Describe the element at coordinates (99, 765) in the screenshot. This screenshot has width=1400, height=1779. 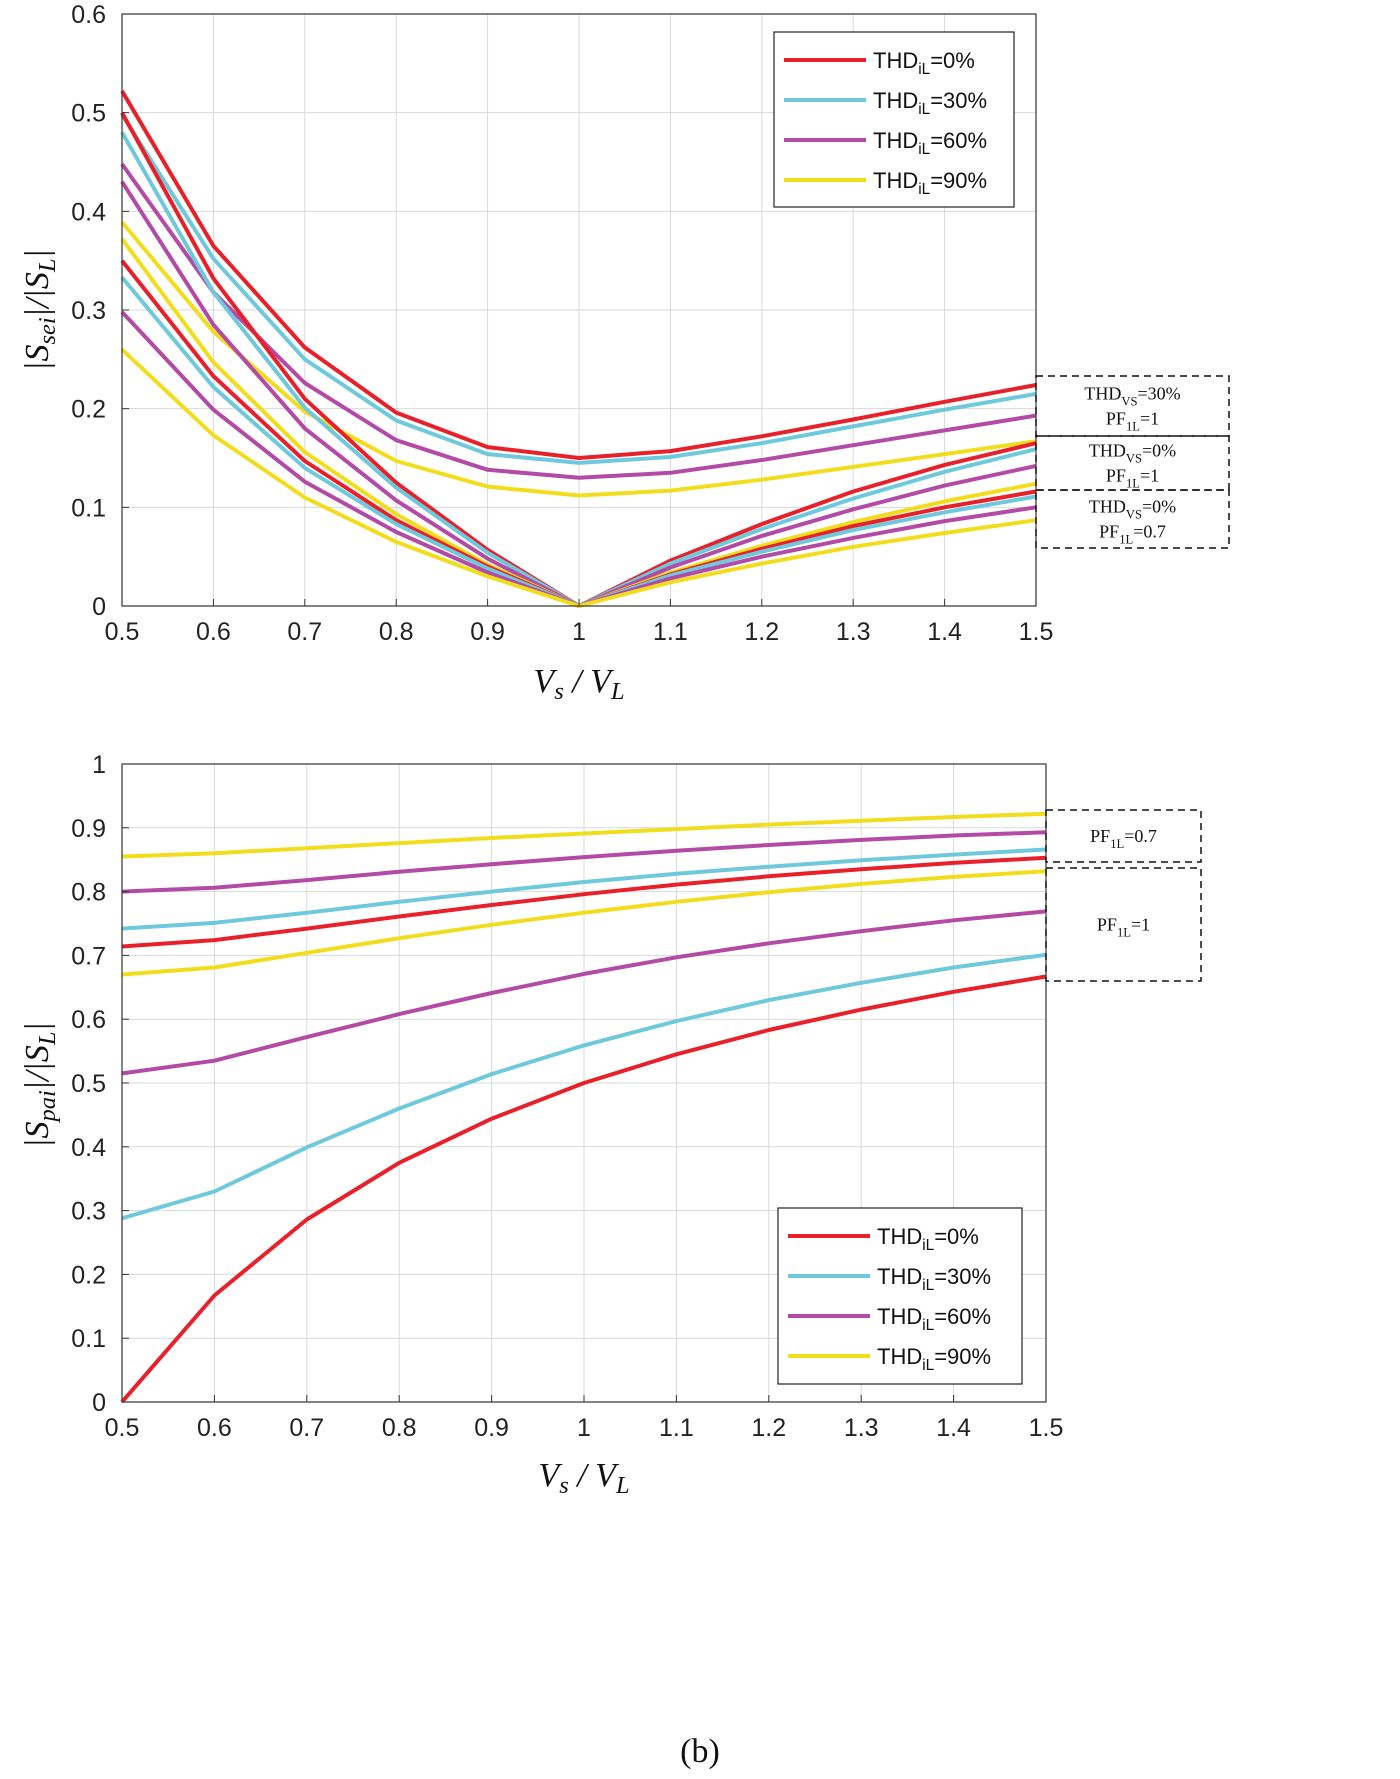
I see `y-tick-label: 1` at that location.